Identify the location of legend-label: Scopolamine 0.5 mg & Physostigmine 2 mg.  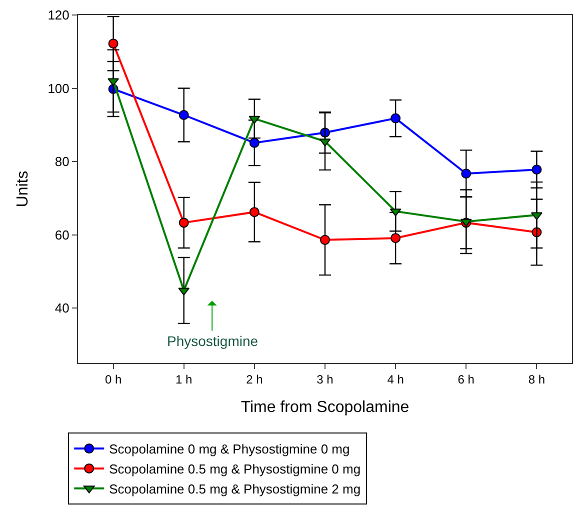
(235, 488).